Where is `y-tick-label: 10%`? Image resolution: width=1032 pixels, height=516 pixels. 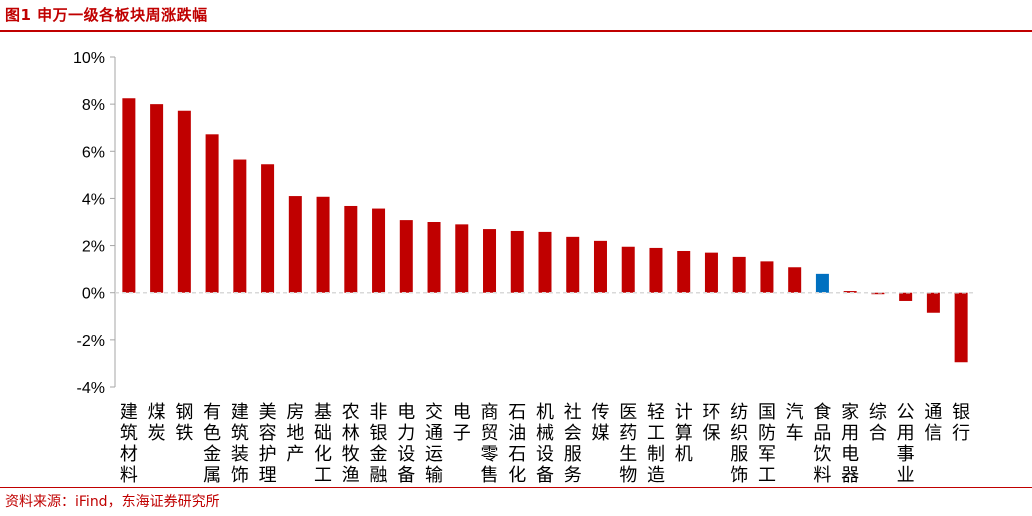
y-tick-label: 10% is located at coordinates (89, 58).